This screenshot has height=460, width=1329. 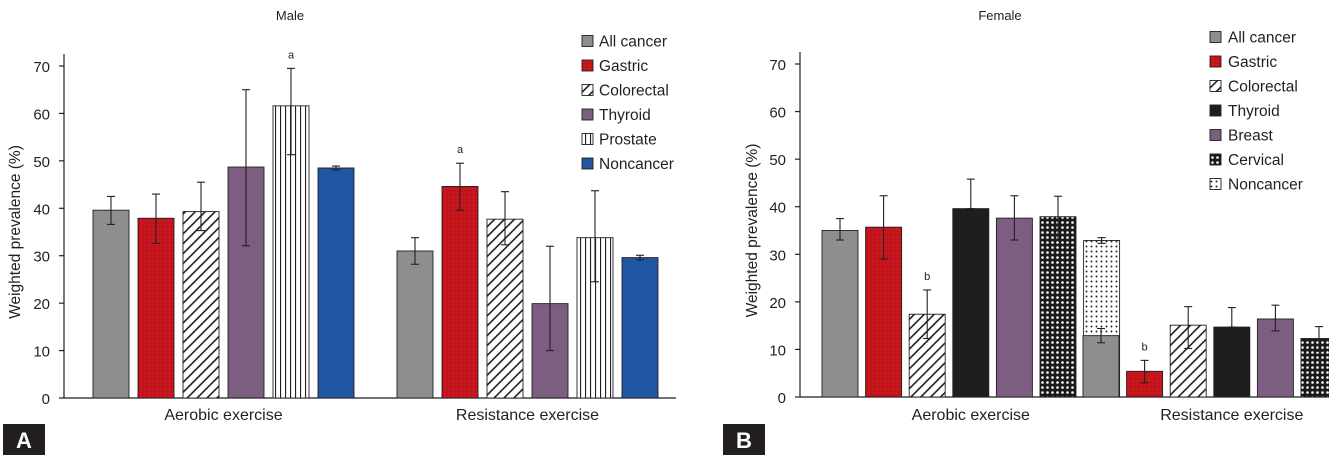 I want to click on bar-cervical-resistance, so click(x=1314, y=368).